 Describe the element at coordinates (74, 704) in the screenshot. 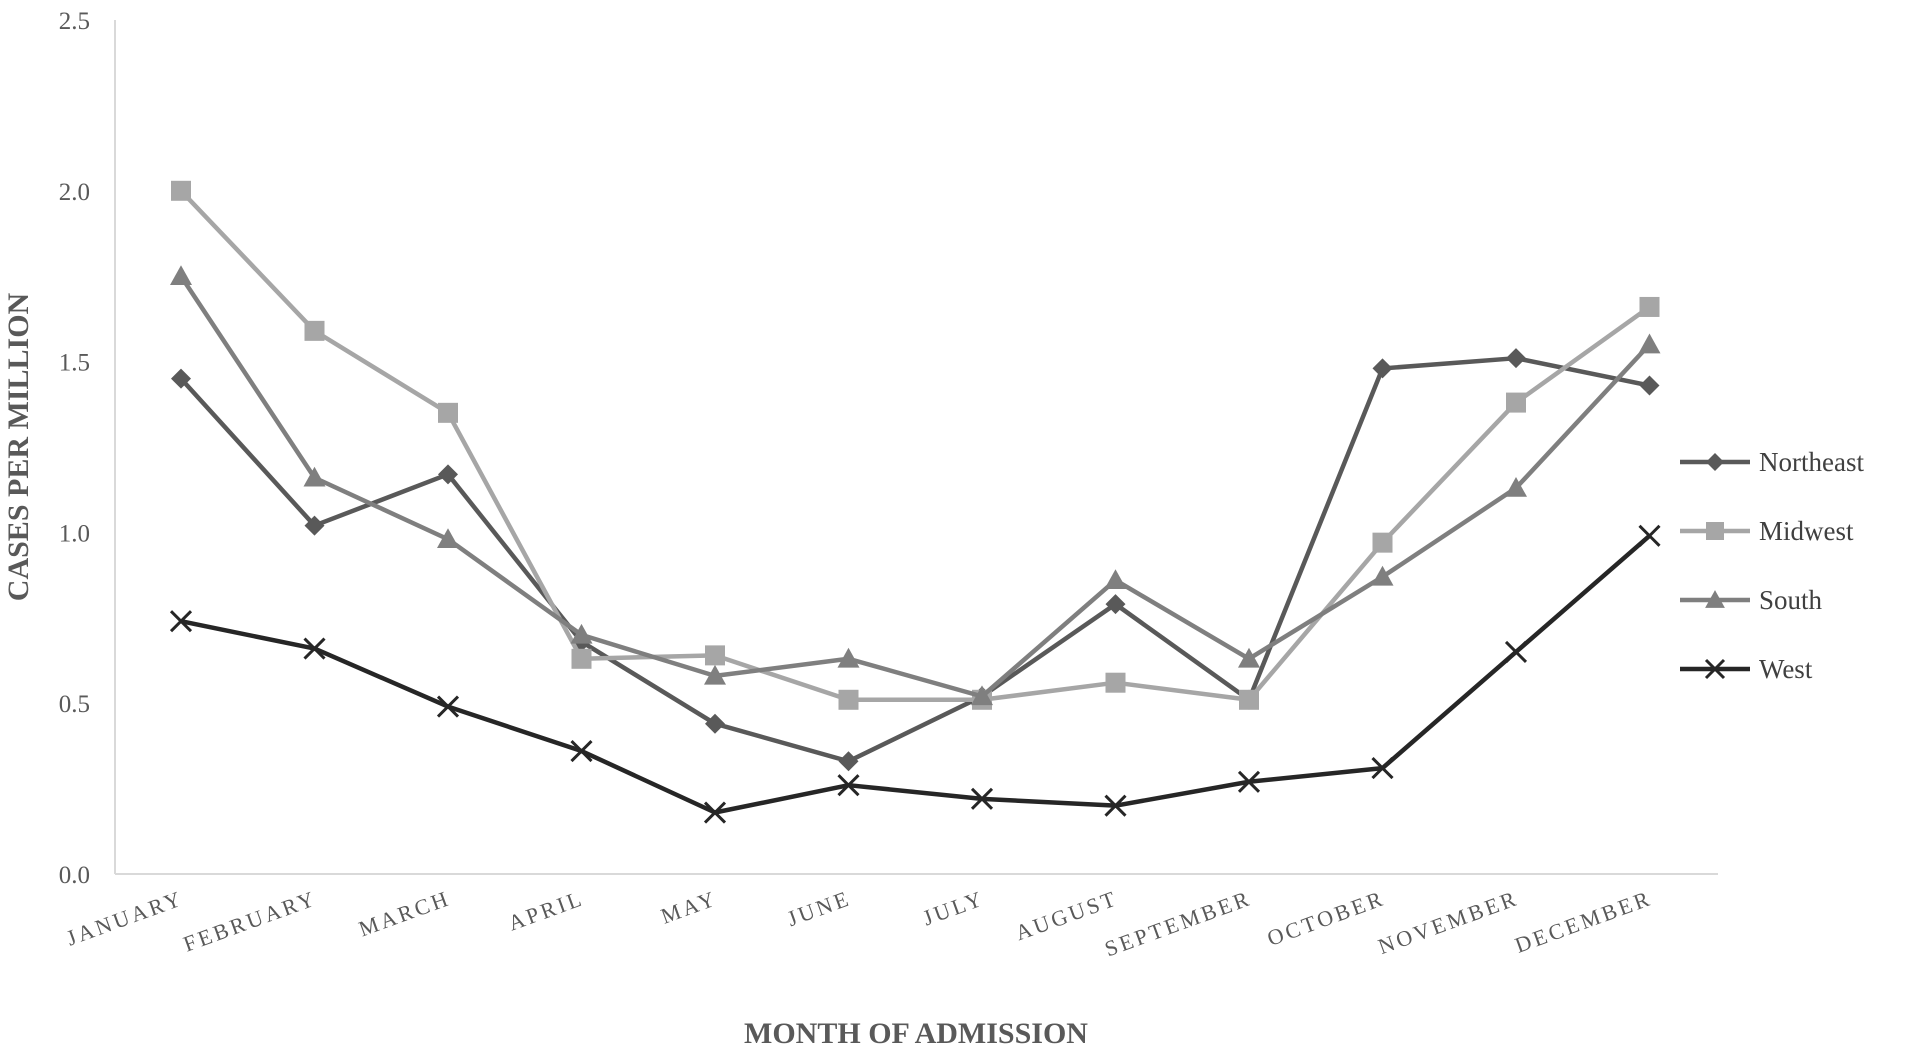

I see `y-tick-label: 0.5` at that location.